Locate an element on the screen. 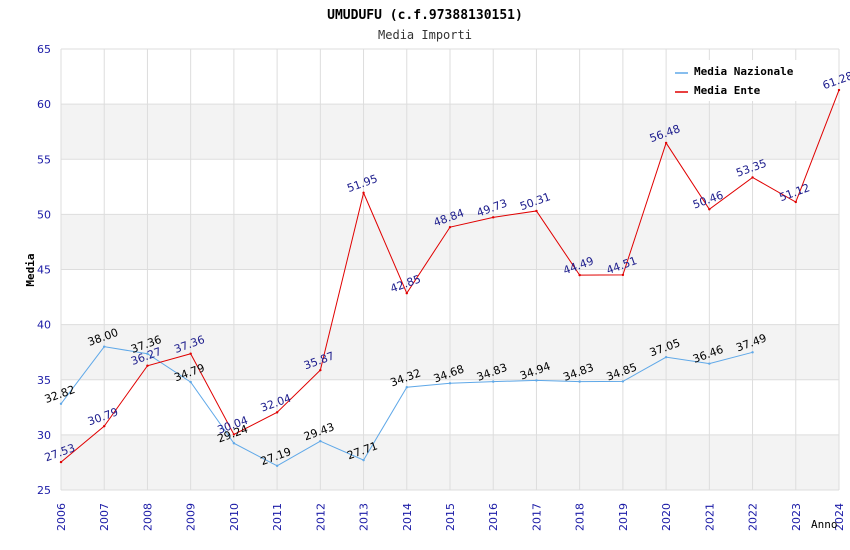 This screenshot has width=850, height=550. data-label: 32.04 is located at coordinates (276, 403).